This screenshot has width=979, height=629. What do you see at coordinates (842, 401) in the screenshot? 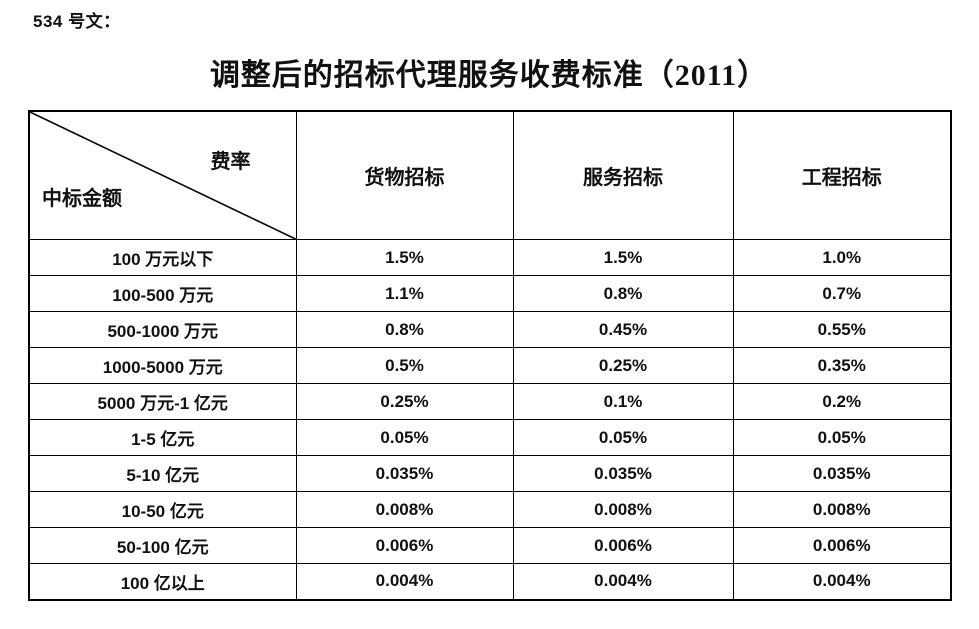
I see `rate-value-cell: 0.2%` at bounding box center [842, 401].